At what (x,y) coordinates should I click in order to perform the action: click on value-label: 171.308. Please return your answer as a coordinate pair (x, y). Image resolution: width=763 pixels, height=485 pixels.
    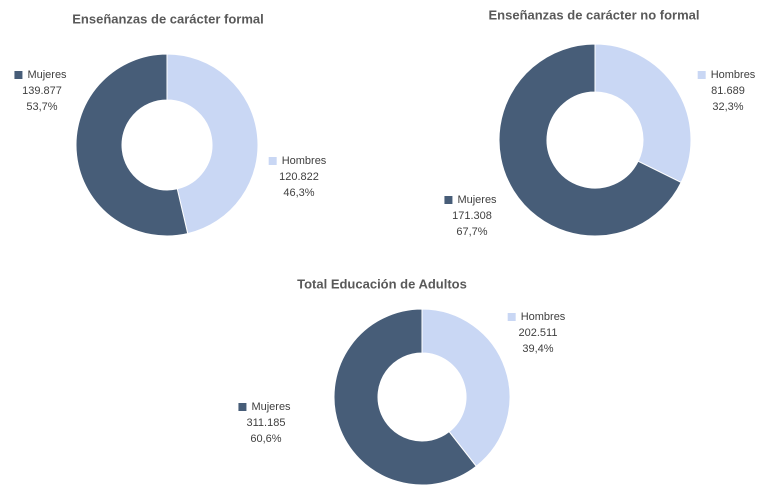
    Looking at the image, I should click on (472, 216).